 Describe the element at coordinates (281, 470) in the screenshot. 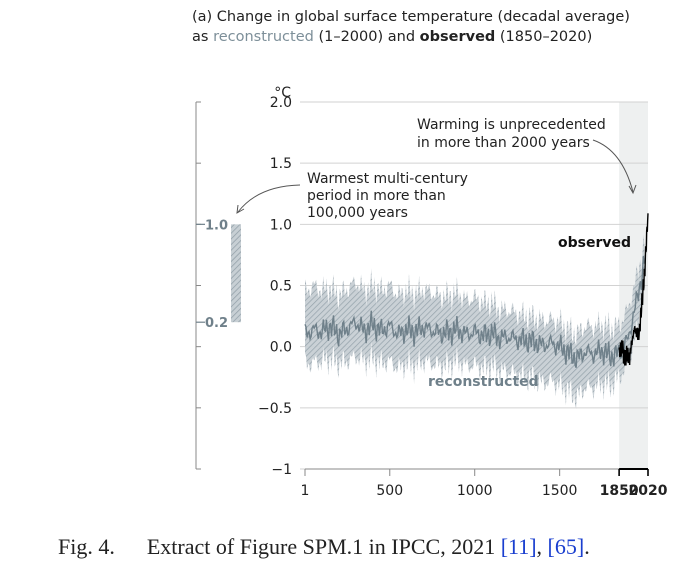

I see `y-tick-label: −1` at that location.